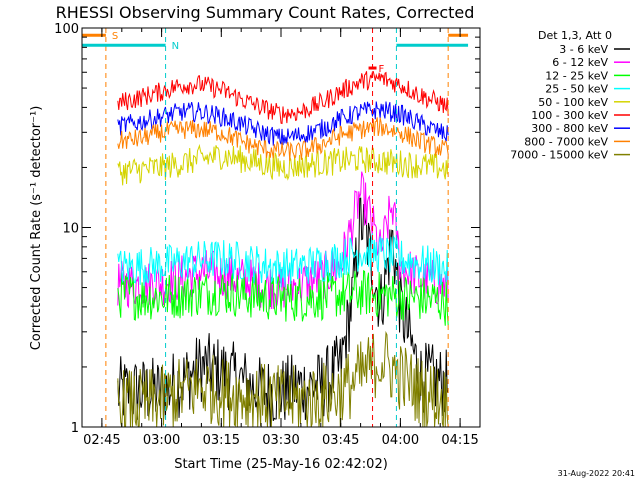 Image resolution: width=640 pixels, height=480 pixels. I want to click on legend-entry-label: 7000 - 15000 keV, so click(559, 155).